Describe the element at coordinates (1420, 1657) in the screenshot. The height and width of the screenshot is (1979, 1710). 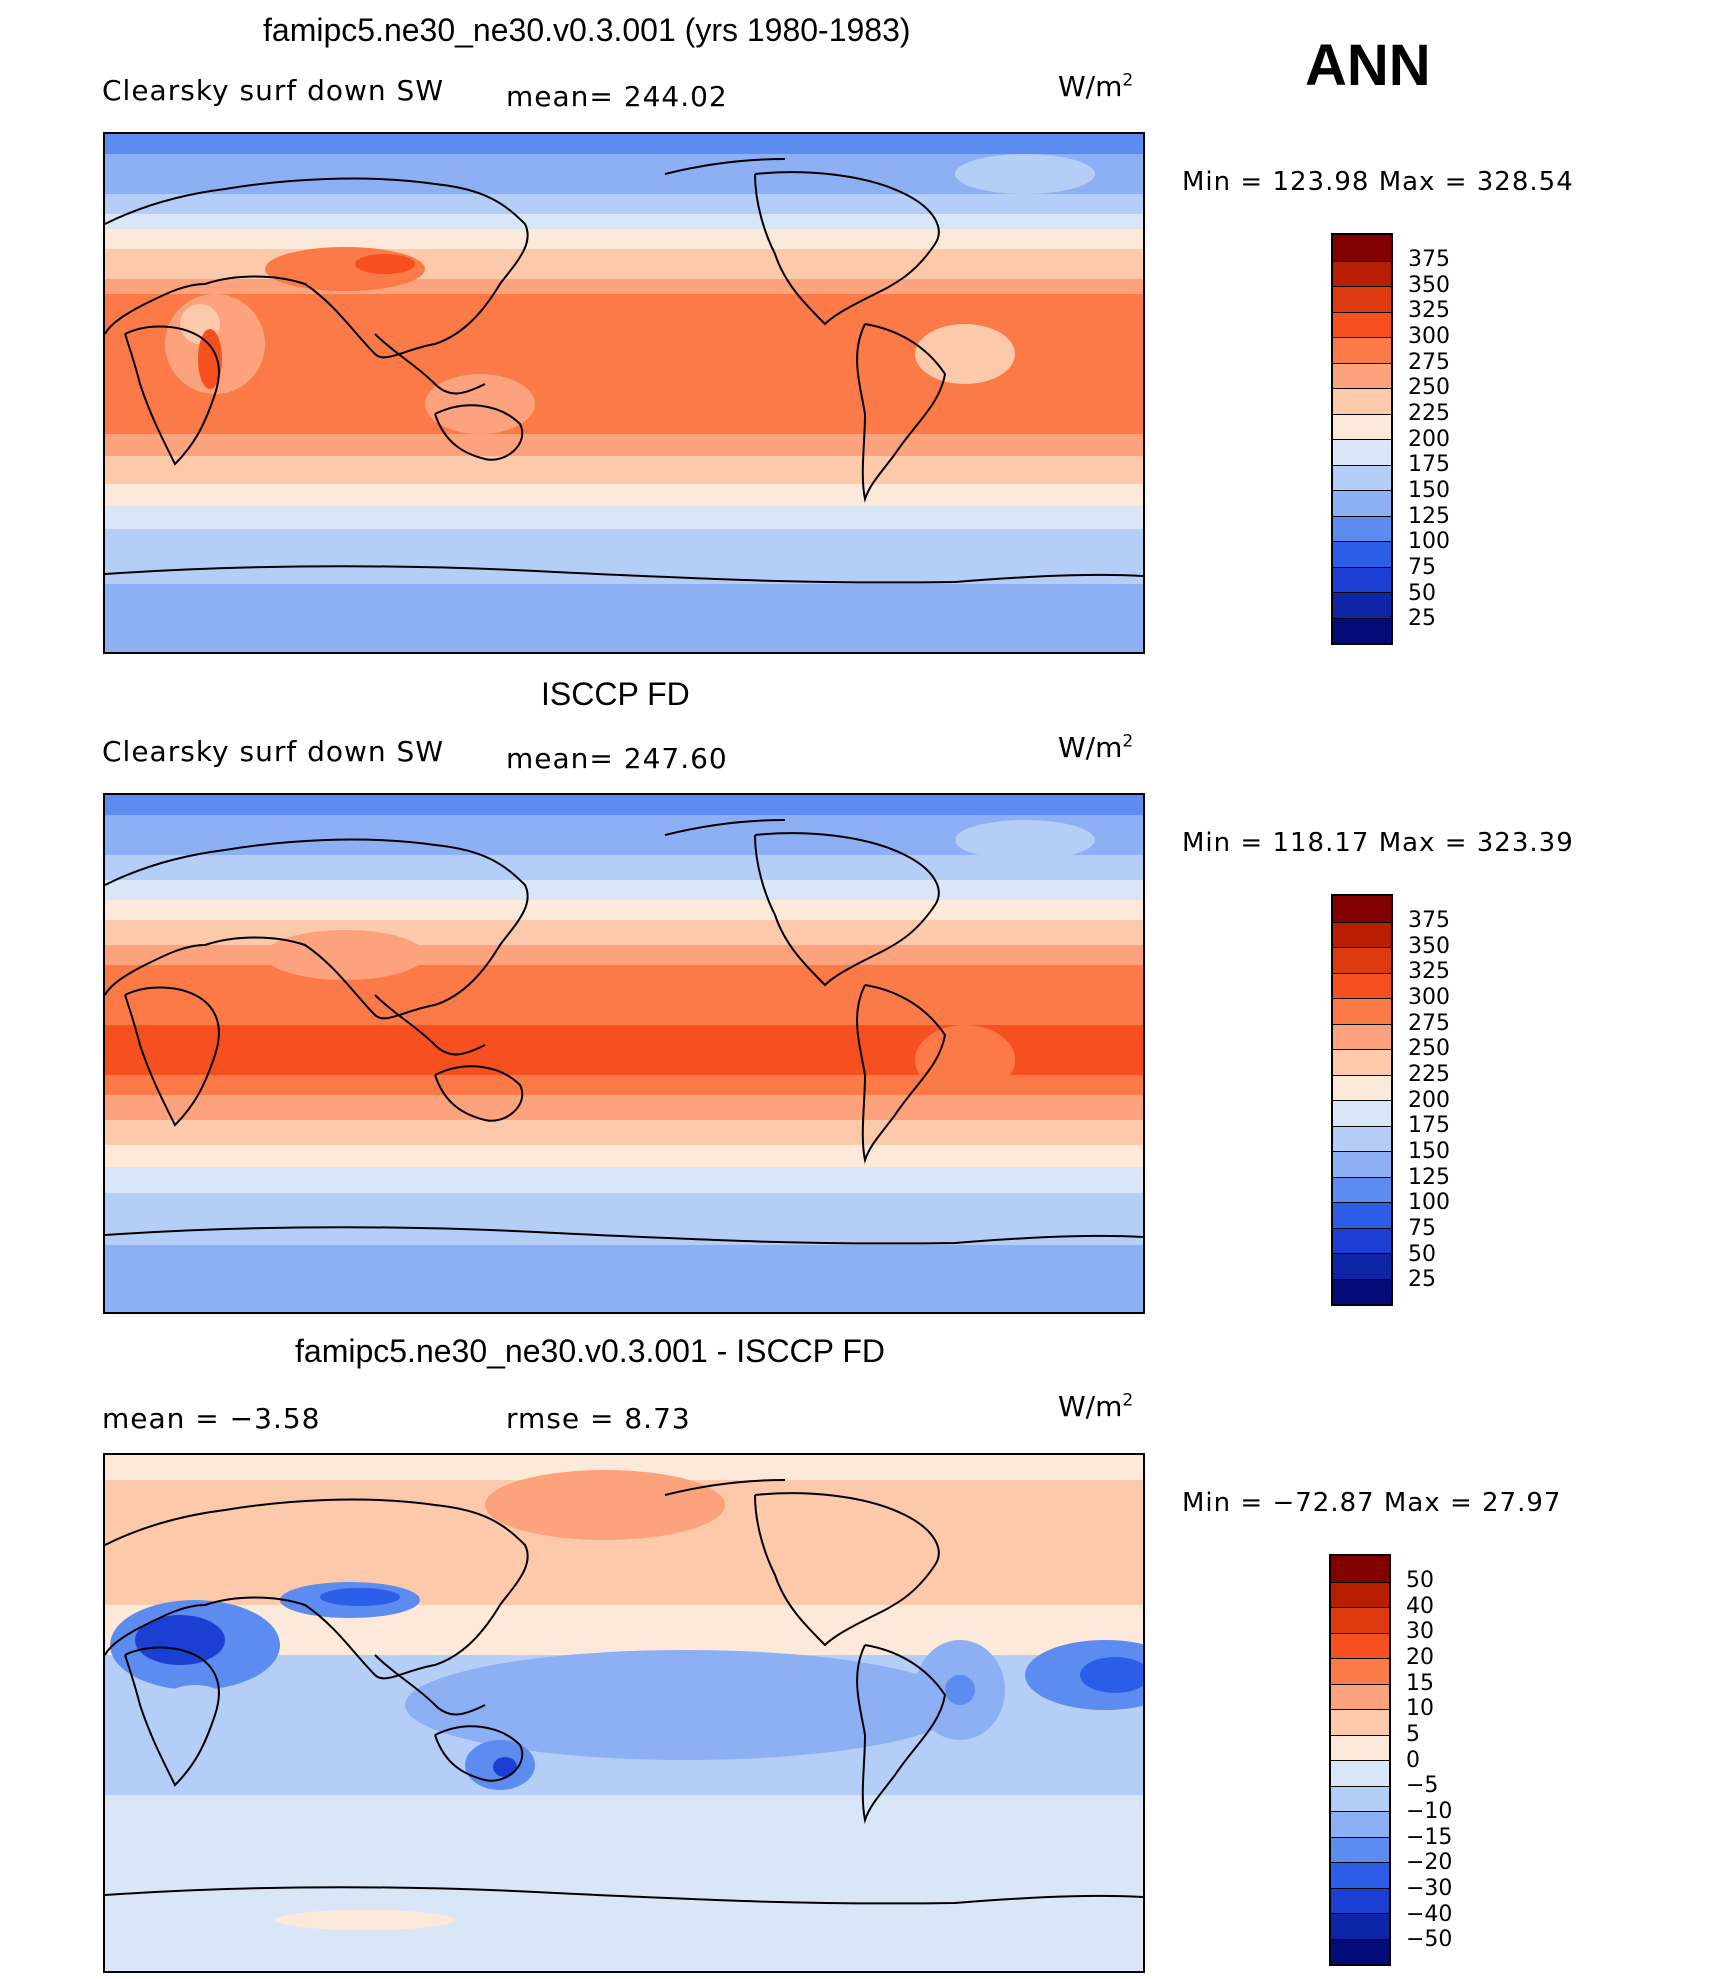
I see `panel-3-tick: 20` at that location.